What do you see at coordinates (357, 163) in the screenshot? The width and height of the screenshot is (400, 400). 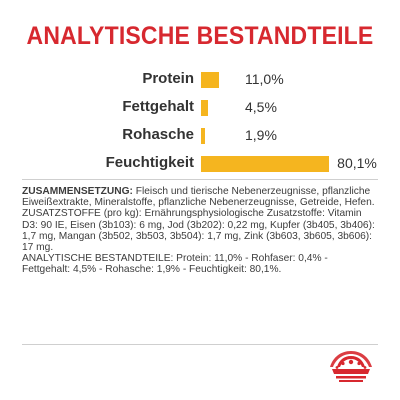 I see `bar-value-label: 80,1%` at bounding box center [357, 163].